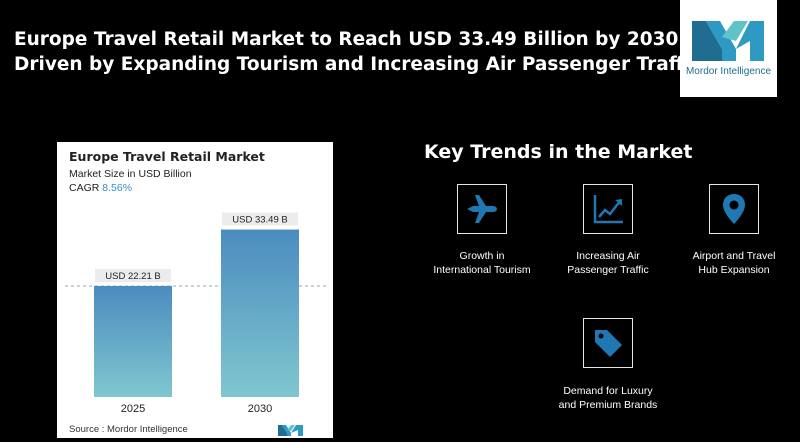 The width and height of the screenshot is (800, 442). I want to click on data-label-2025: USD 22.21 B, so click(132, 276).